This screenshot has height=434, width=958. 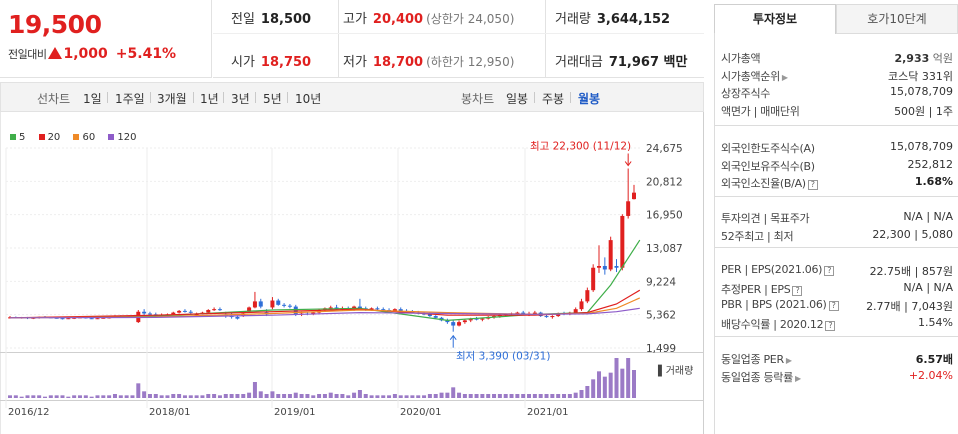 I want to click on price-tick-label: 9,224, so click(x=661, y=282).